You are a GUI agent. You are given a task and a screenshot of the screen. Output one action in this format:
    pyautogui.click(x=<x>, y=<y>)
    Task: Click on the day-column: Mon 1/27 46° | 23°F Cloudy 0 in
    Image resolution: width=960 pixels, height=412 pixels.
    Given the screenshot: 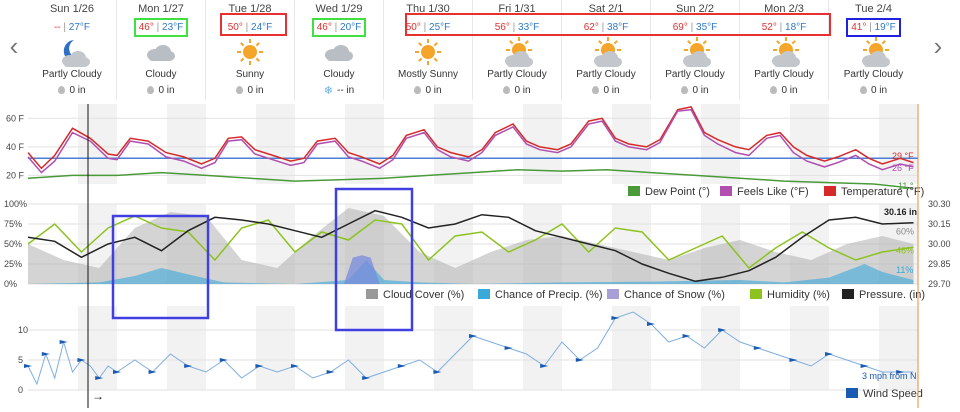 What is the action you would take?
    pyautogui.click(x=161, y=50)
    